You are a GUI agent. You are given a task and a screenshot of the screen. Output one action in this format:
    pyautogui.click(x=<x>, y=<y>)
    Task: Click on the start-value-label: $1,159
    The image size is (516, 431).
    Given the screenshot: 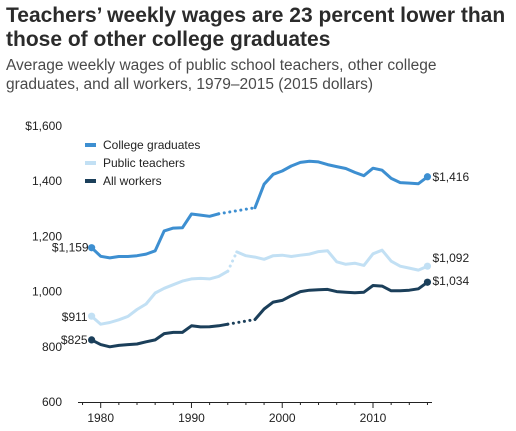 What is the action you would take?
    pyautogui.click(x=70, y=248)
    